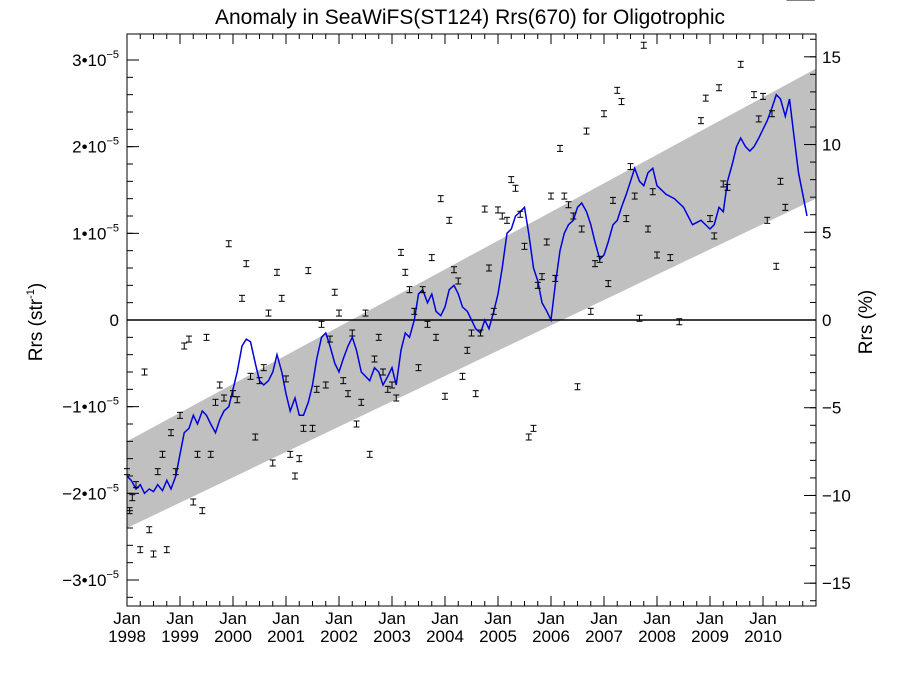 The width and height of the screenshot is (900, 675). What do you see at coordinates (710, 636) in the screenshot?
I see `x-tick-year-label: 2009` at bounding box center [710, 636].